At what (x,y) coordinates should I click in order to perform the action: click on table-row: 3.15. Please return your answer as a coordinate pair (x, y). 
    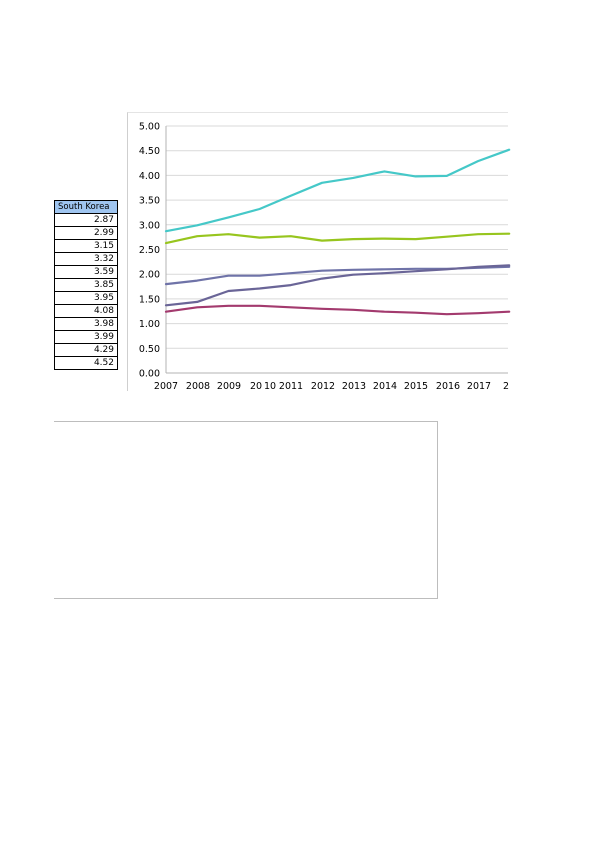
    Looking at the image, I should click on (86, 246).